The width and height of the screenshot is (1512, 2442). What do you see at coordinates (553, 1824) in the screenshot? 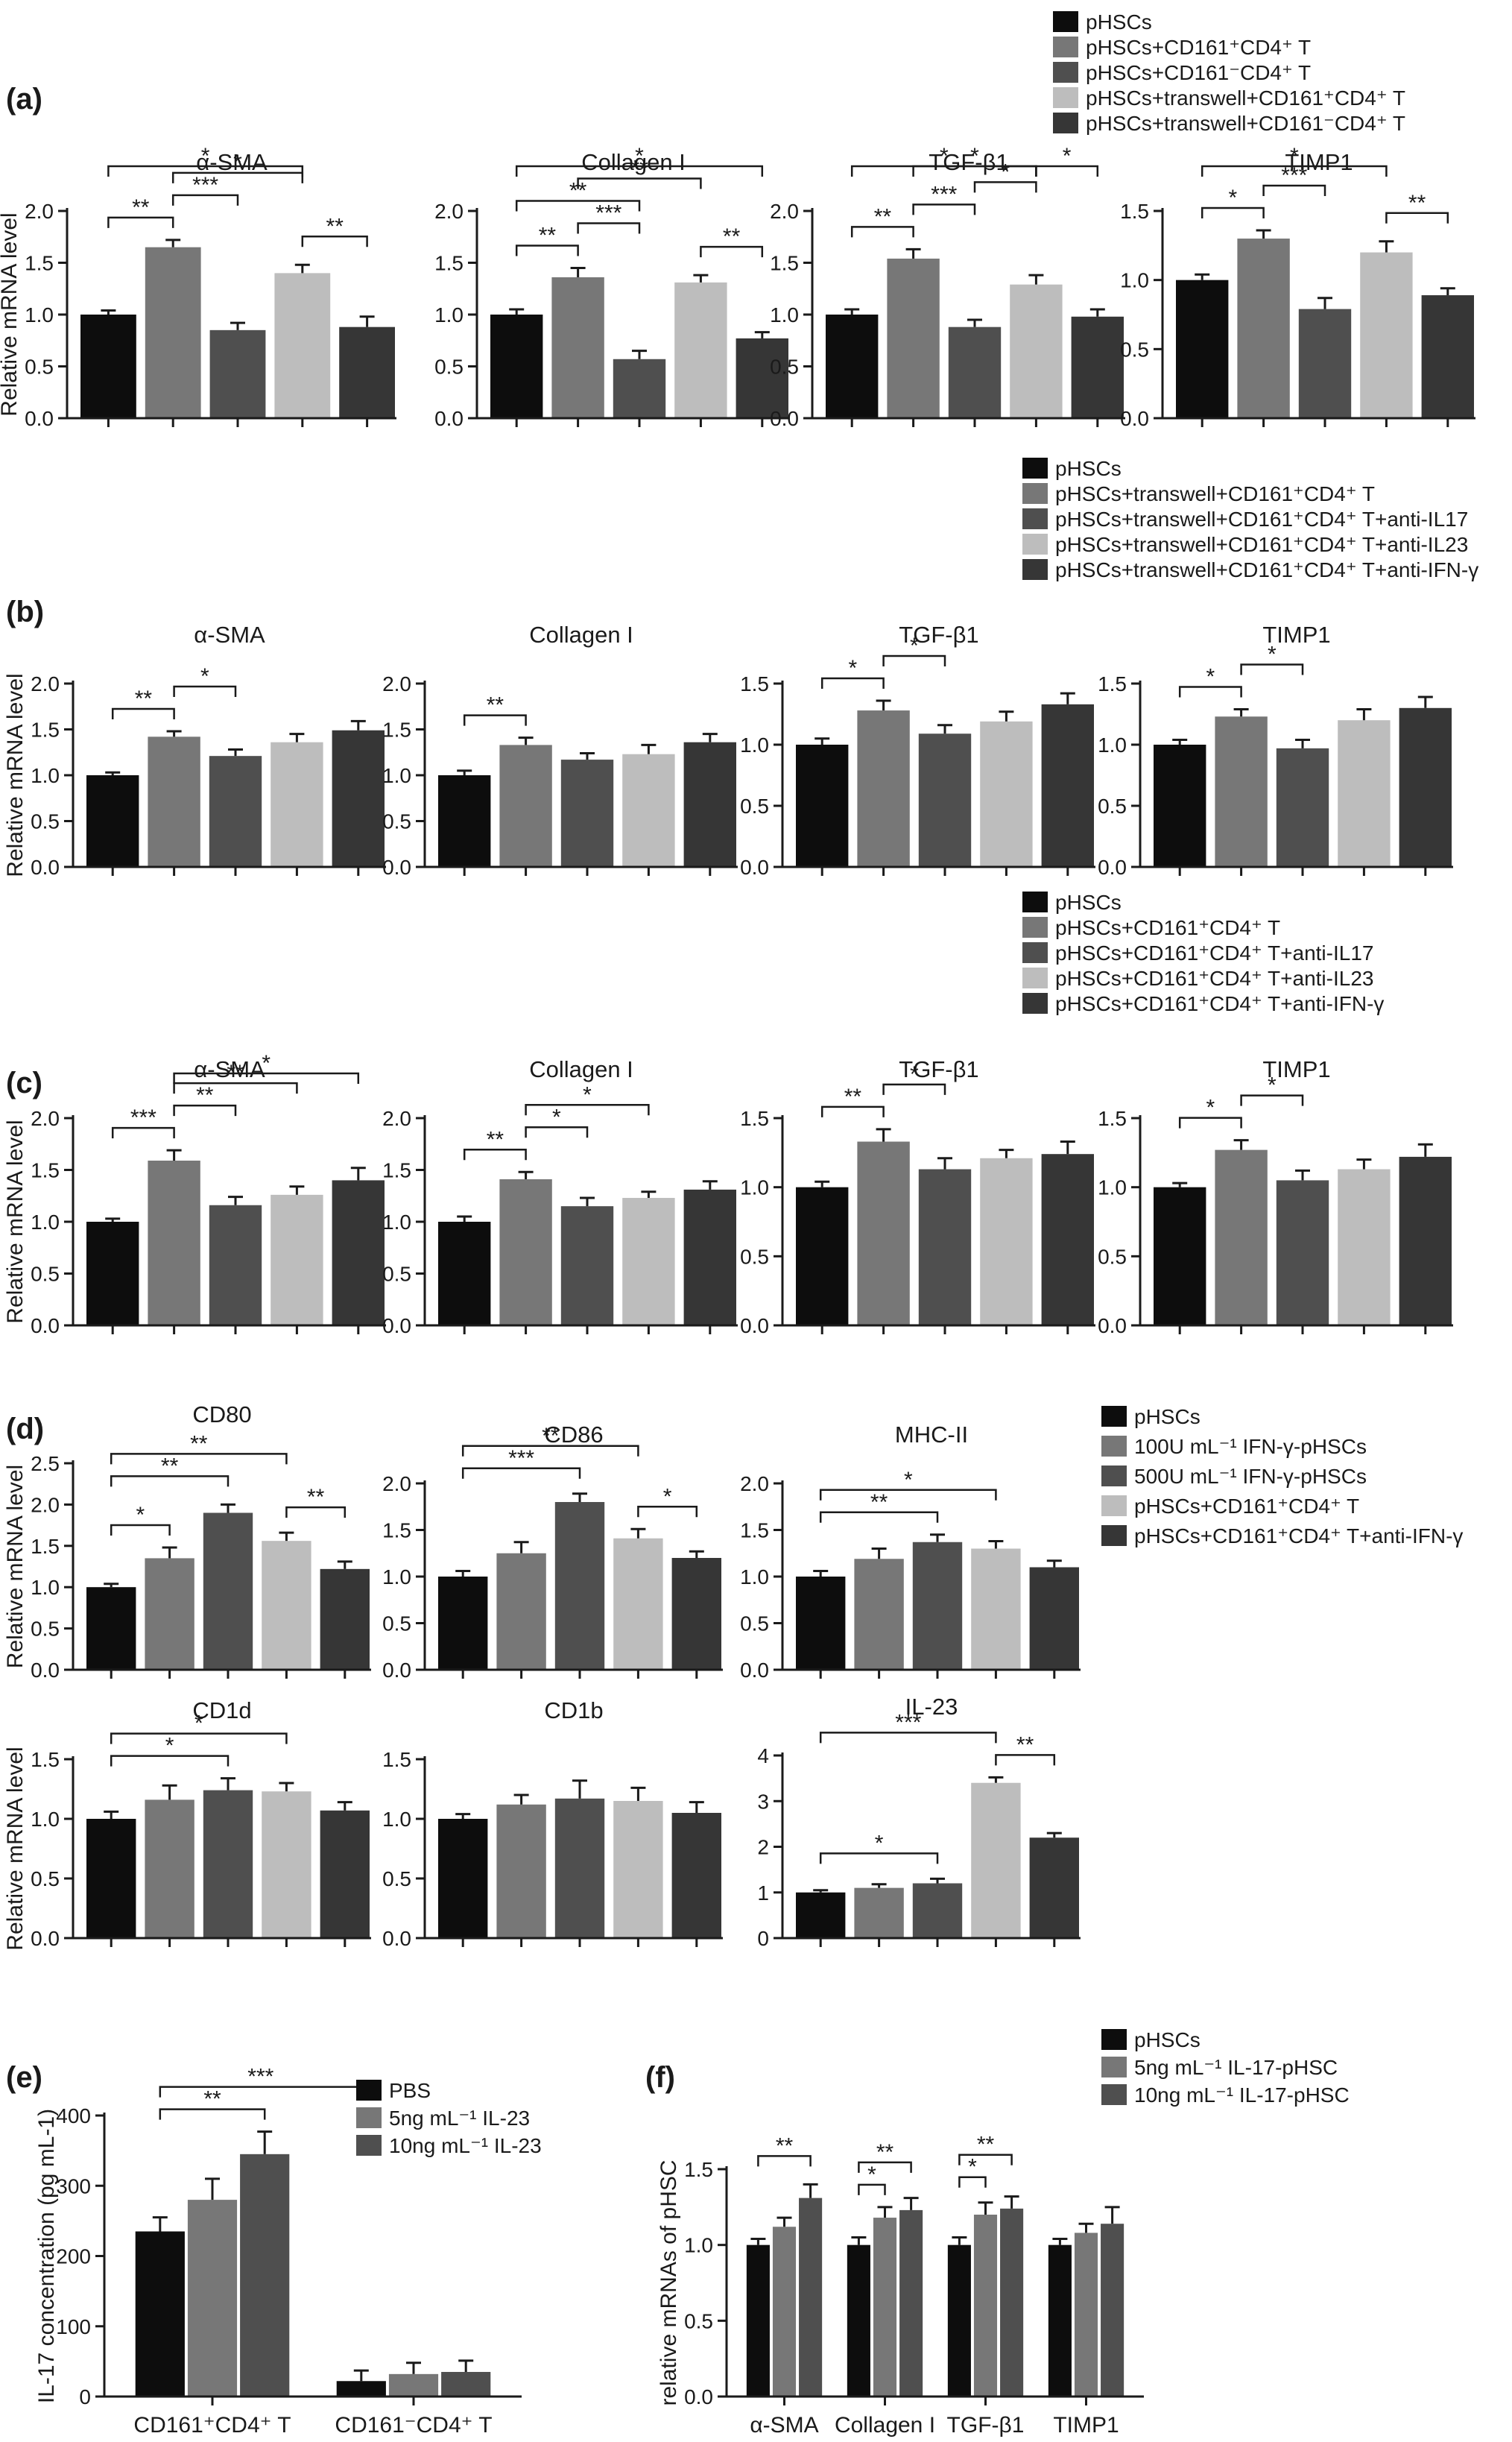
I see `chart-d-17: CD1b 0.0 0.5 1.0 1.5` at bounding box center [553, 1824].